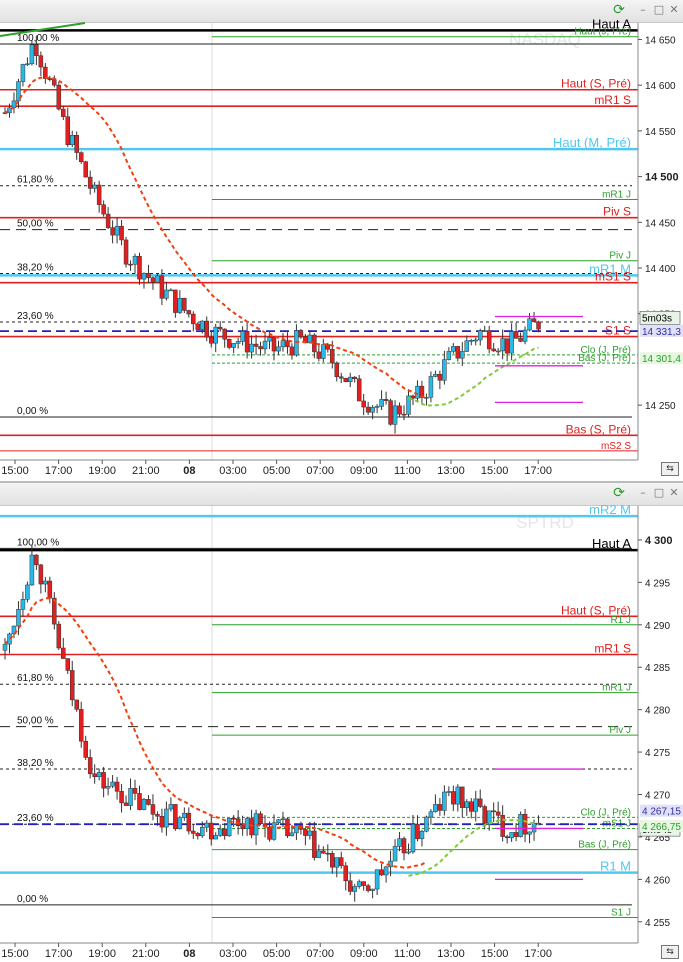 This screenshot has height=962, width=683. I want to click on price-axis, so click(660, 724).